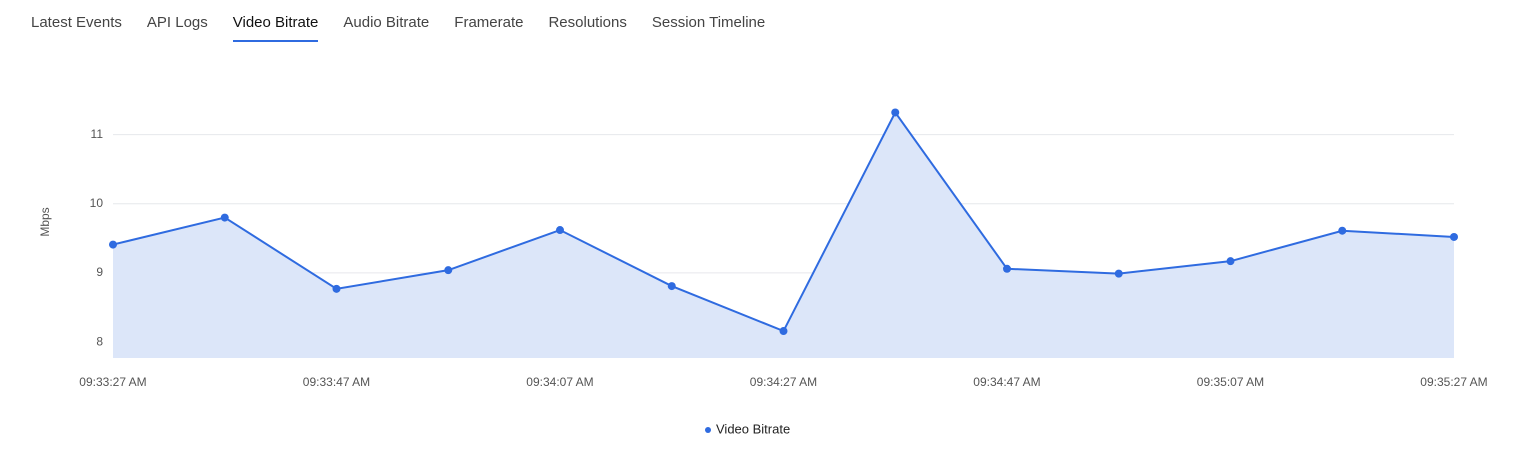  I want to click on y-tick-label: 8, so click(99, 341).